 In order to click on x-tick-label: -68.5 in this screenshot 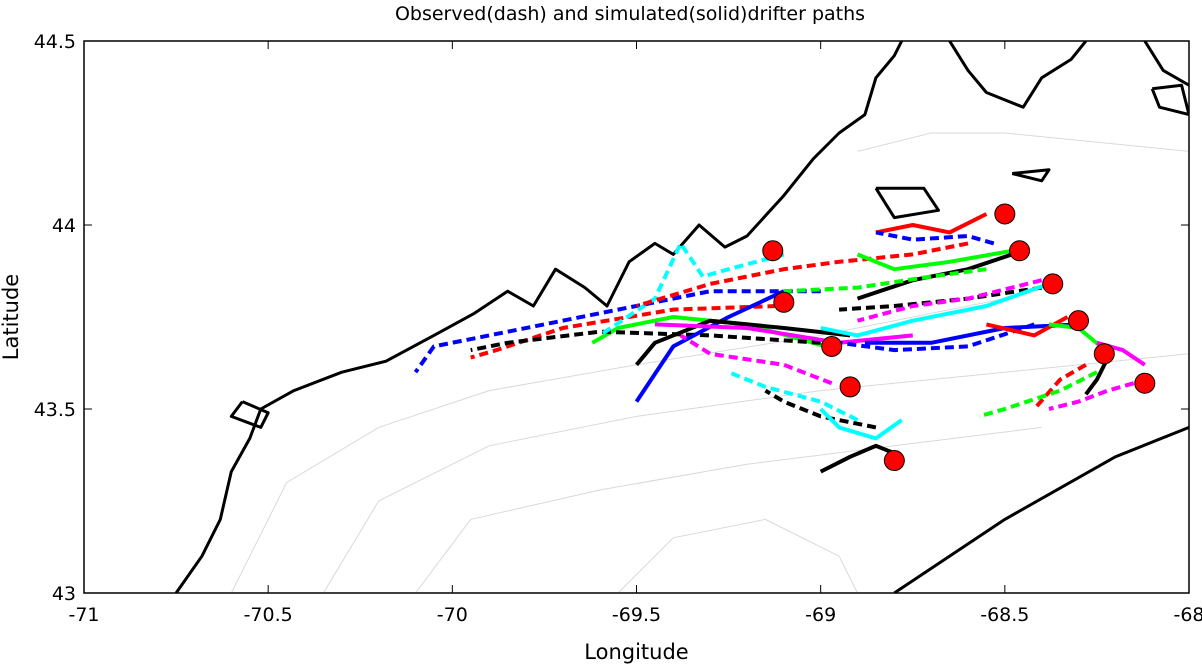, I will do `click(1004, 615)`.